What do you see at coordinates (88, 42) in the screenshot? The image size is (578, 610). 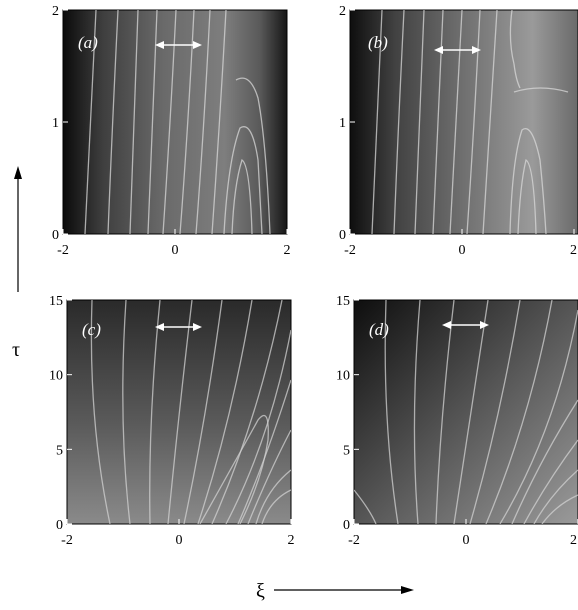 I see `panel-label: (a)` at bounding box center [88, 42].